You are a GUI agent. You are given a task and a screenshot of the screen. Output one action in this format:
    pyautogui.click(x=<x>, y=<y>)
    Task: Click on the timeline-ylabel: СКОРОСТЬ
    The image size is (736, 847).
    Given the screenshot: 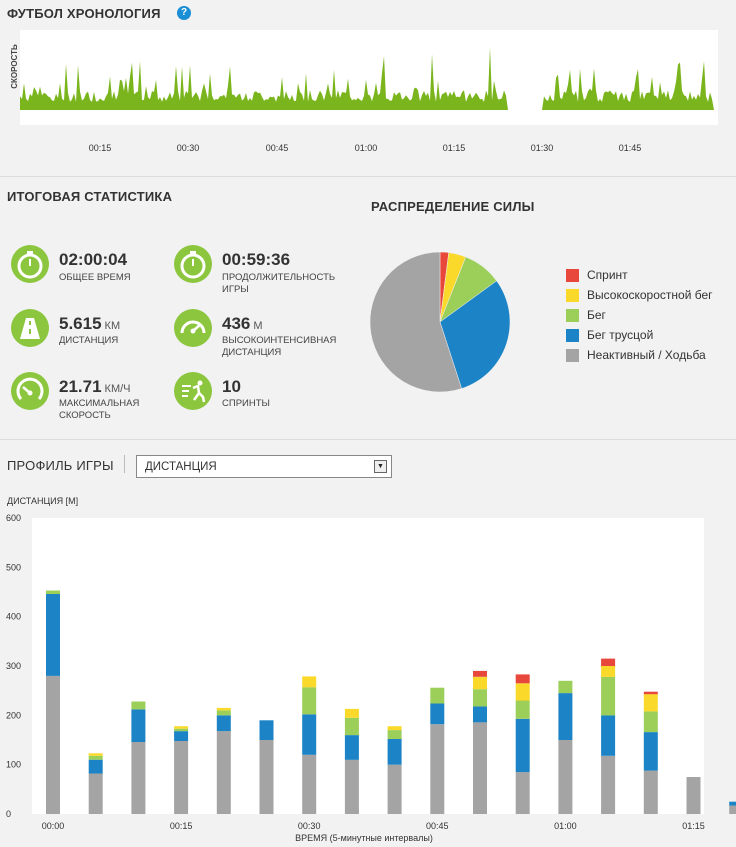 What is the action you would take?
    pyautogui.click(x=14, y=66)
    